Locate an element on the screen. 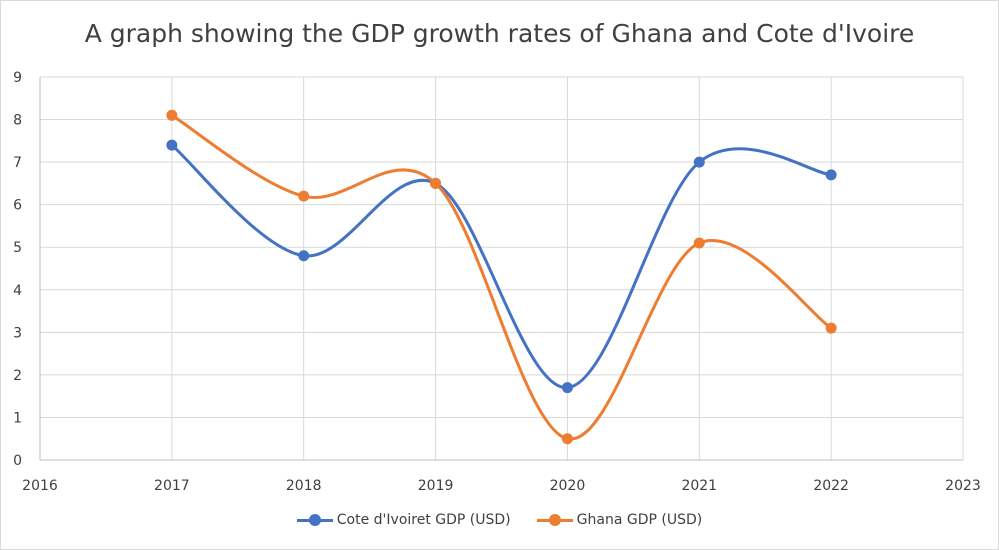 Image resolution: width=999 pixels, height=550 pixels. y-tick-label-8: 8 is located at coordinates (17, 121).